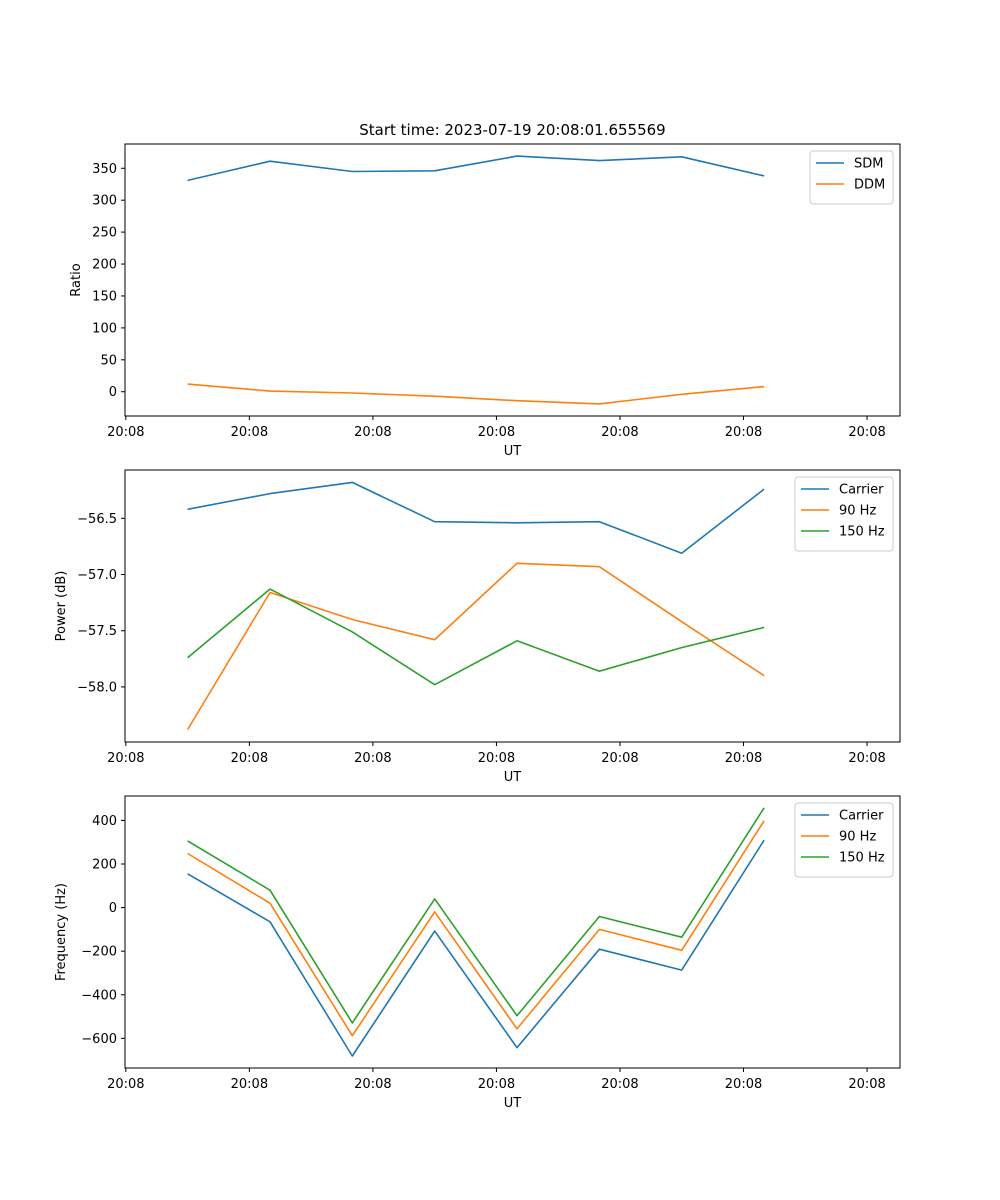  I want to click on y-axis-label: Ratio, so click(76, 279).